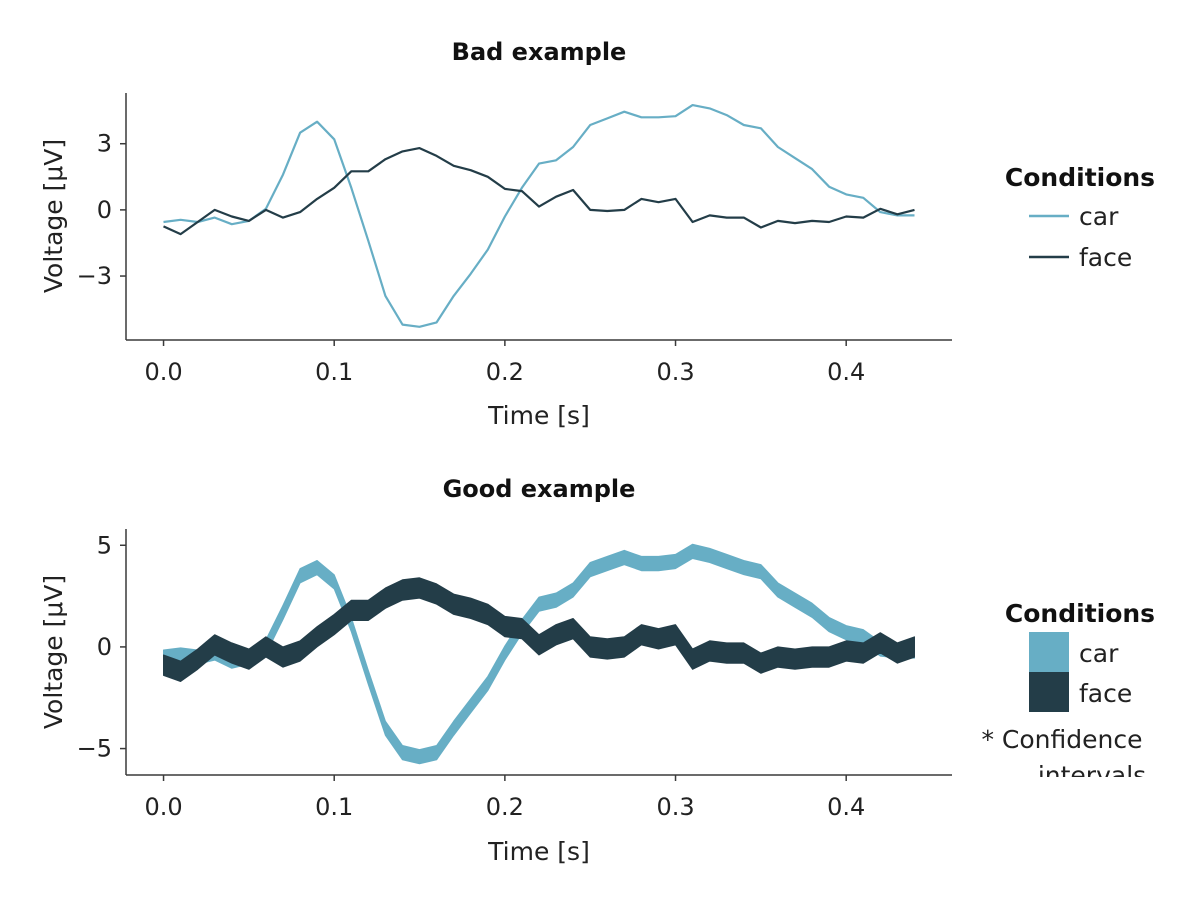 This screenshot has width=1200, height=900. Describe the element at coordinates (539, 629) in the screenshot. I see `series-band-face` at that location.